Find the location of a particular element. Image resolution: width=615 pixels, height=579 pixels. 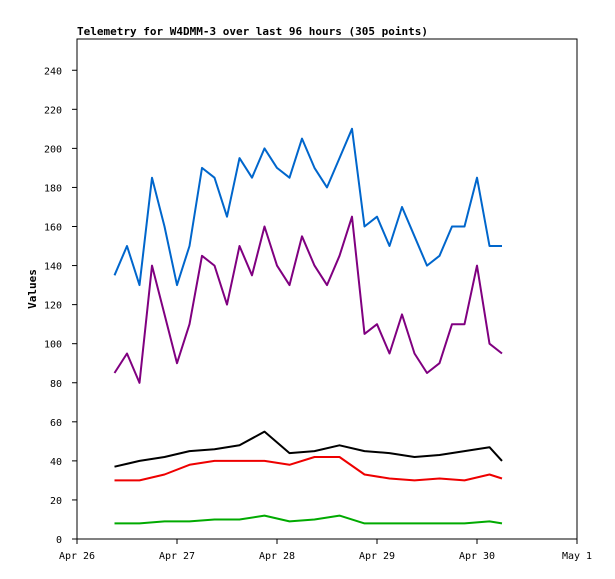

y-axis: 0 20 40 60 80 100 120 140 160 180 200 220 240 is located at coordinates (60, 306).